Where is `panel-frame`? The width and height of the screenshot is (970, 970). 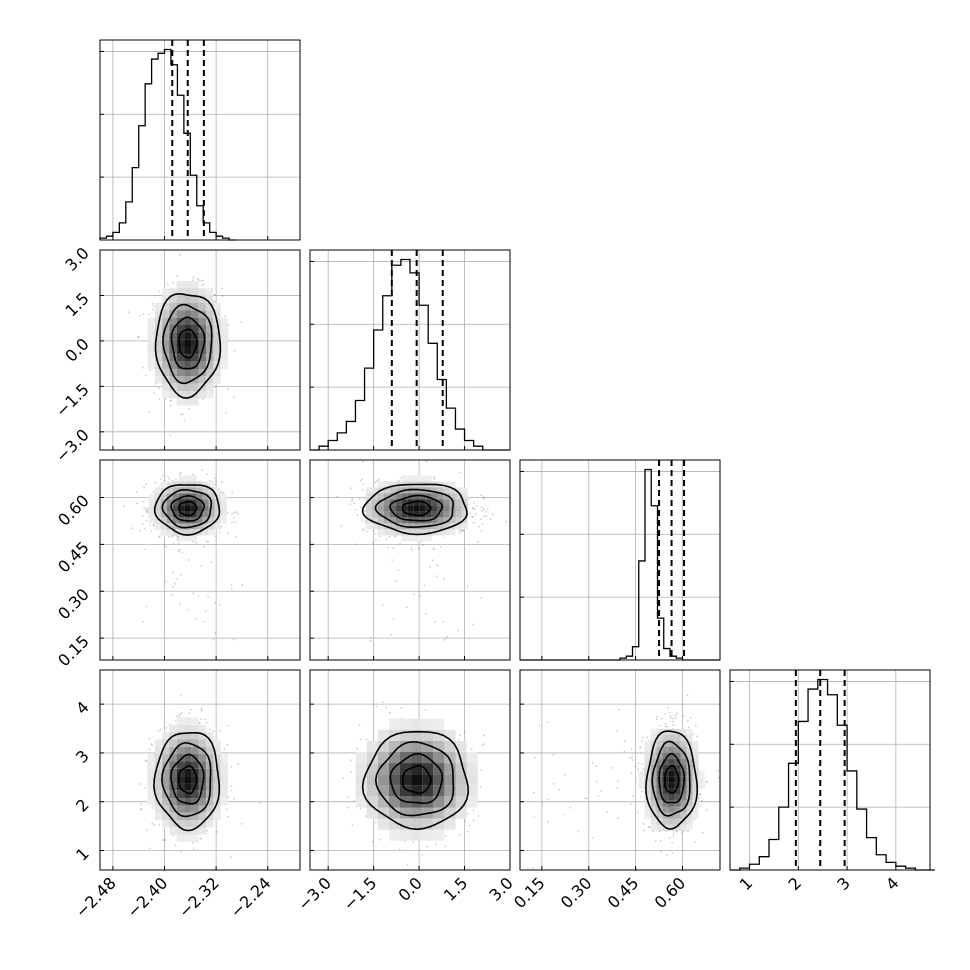
panel-frame is located at coordinates (620, 560).